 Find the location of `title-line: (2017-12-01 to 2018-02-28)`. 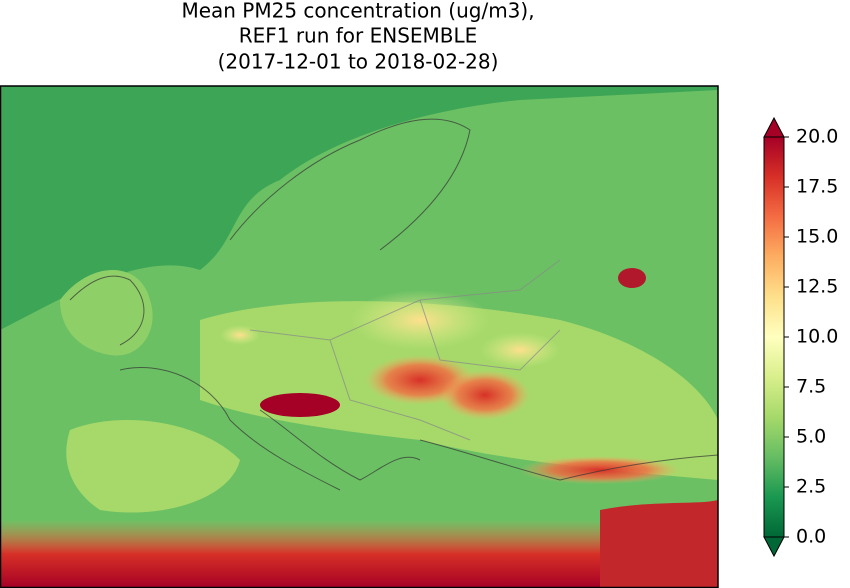

title-line: (2017-12-01 to 2018-02-28) is located at coordinates (358, 62).